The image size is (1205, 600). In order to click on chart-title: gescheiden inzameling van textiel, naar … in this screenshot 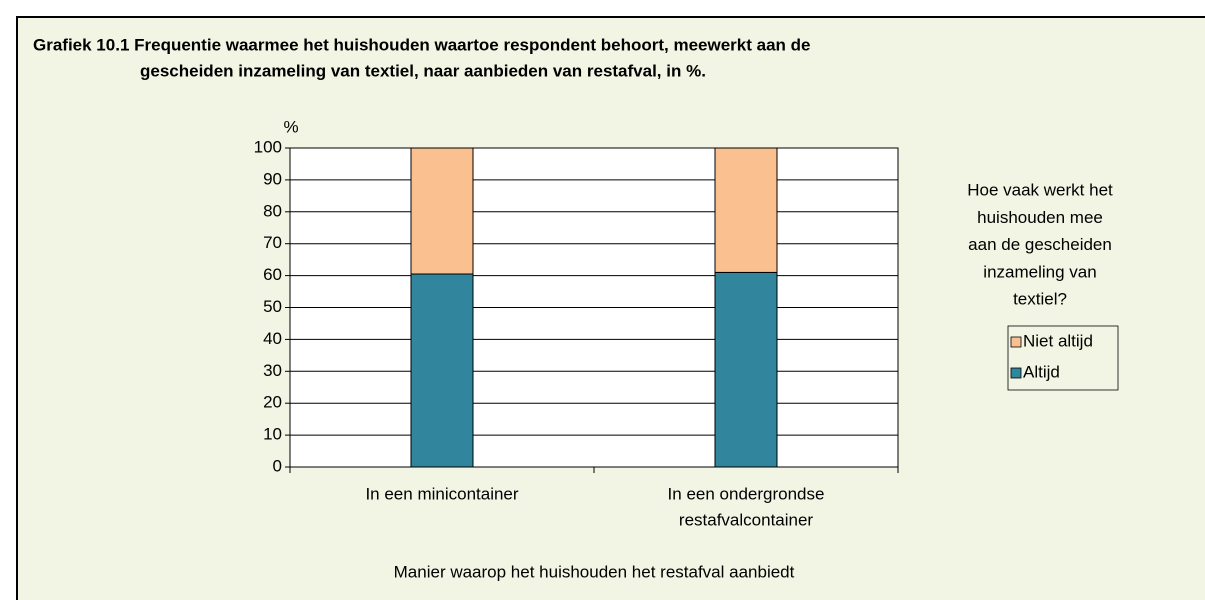, I will do `click(423, 70)`.